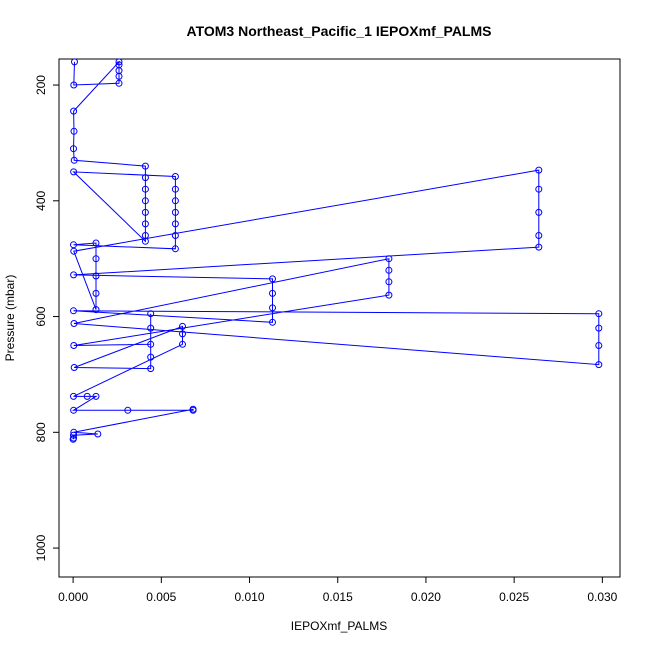 The image size is (650, 650). I want to click on x-tick-label: 0.025, so click(514, 597).